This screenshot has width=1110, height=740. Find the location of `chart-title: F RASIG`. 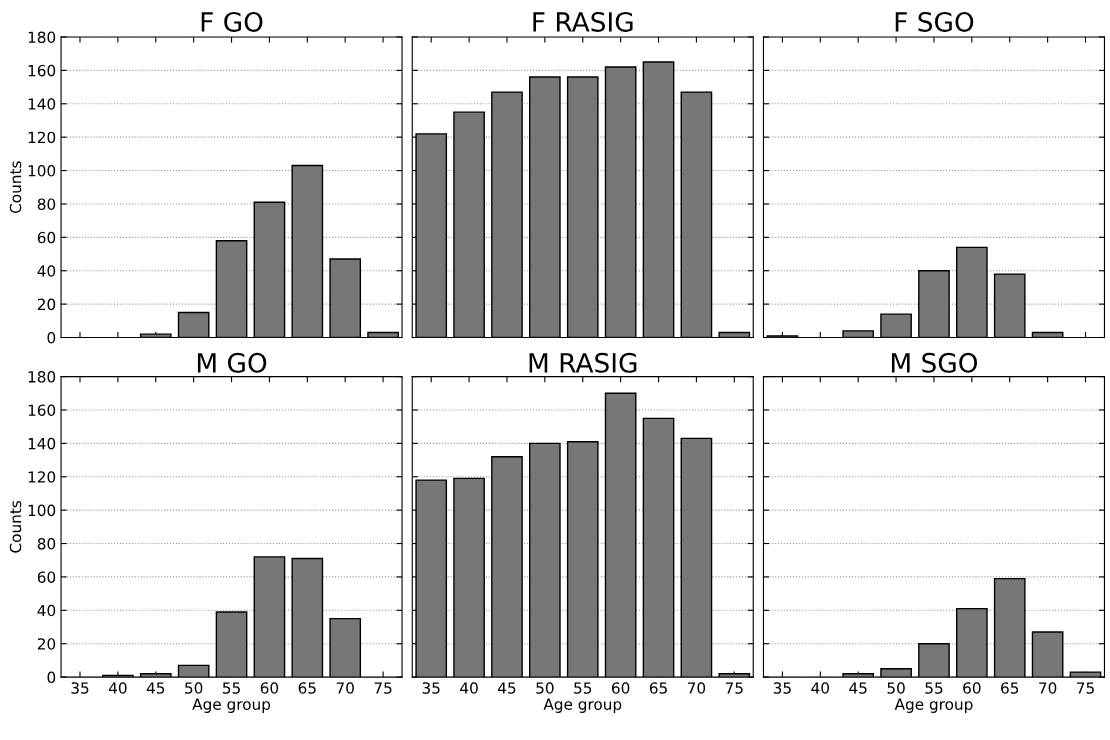

chart-title: F RASIG is located at coordinates (583, 21).